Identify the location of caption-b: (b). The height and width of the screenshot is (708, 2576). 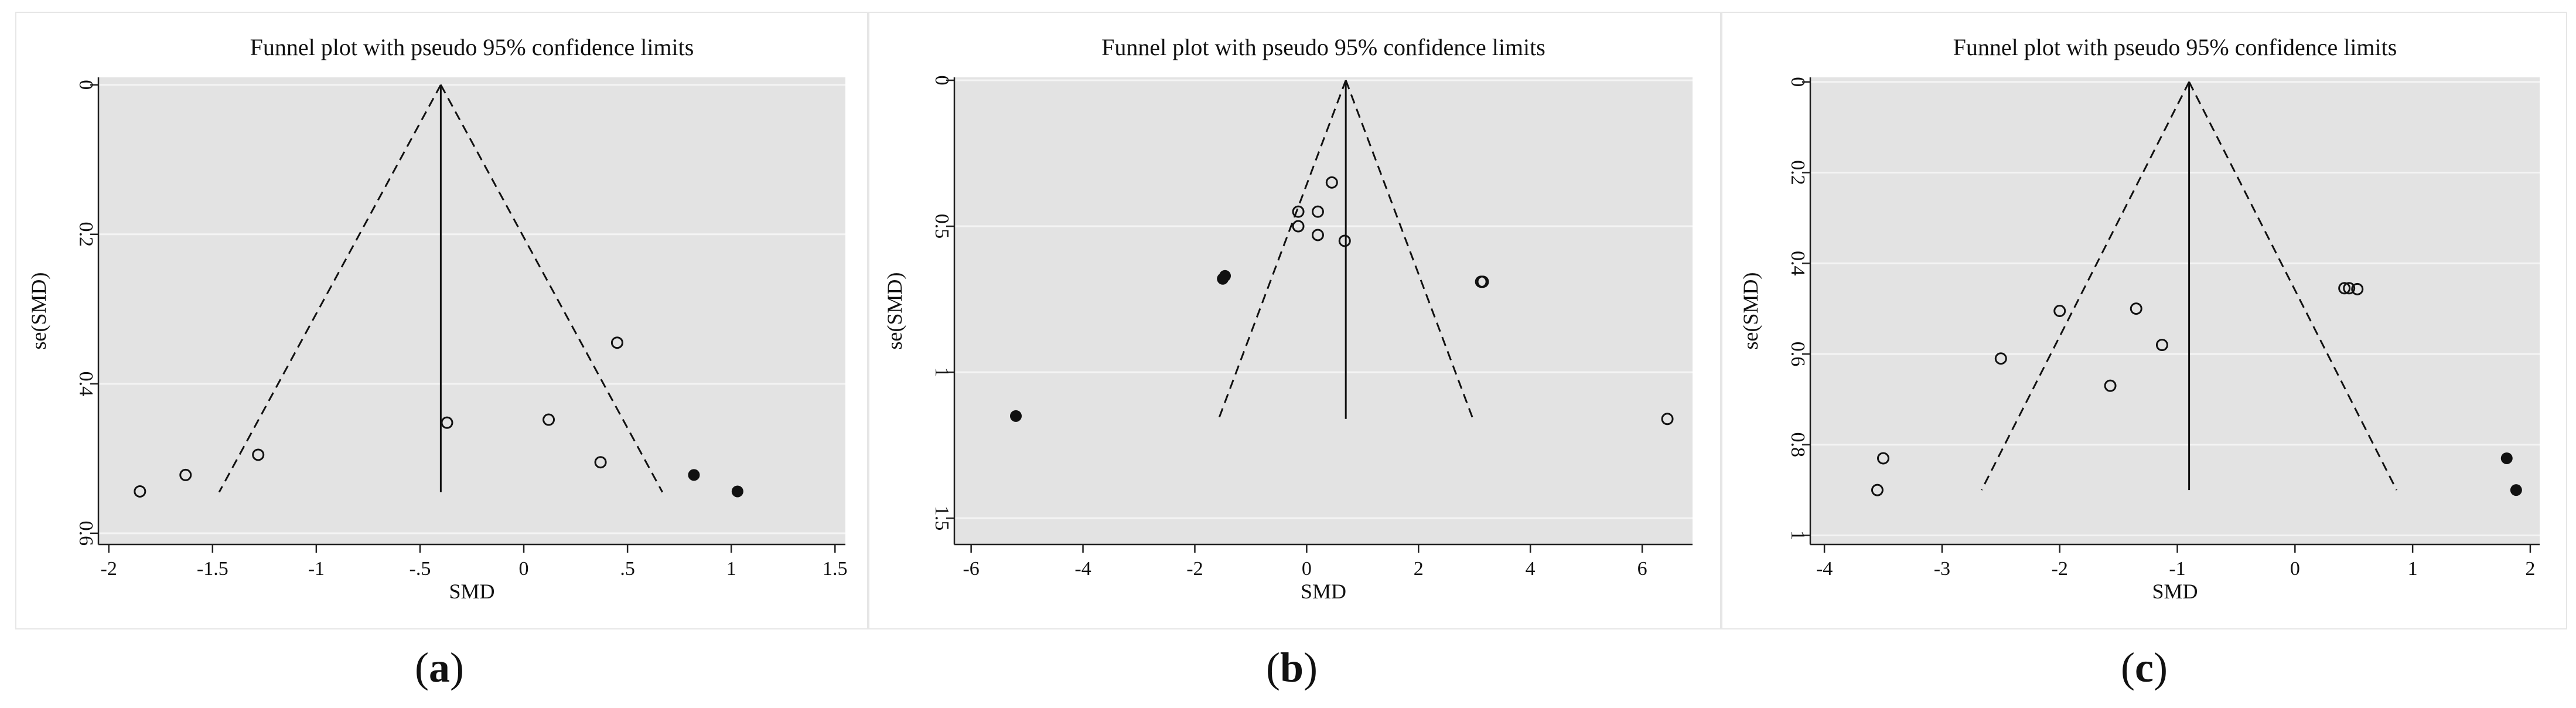
(1291, 667).